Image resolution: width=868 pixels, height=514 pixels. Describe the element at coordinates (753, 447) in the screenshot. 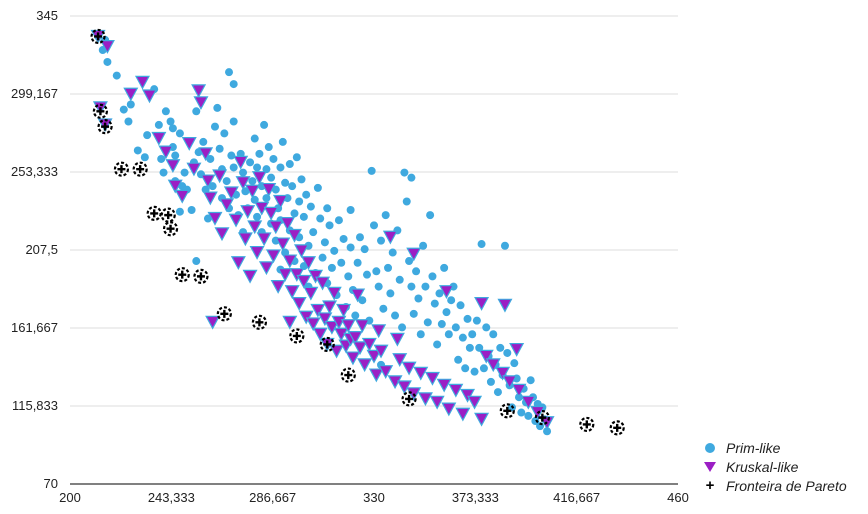

I see `legend-label-prim: Prim-like` at that location.